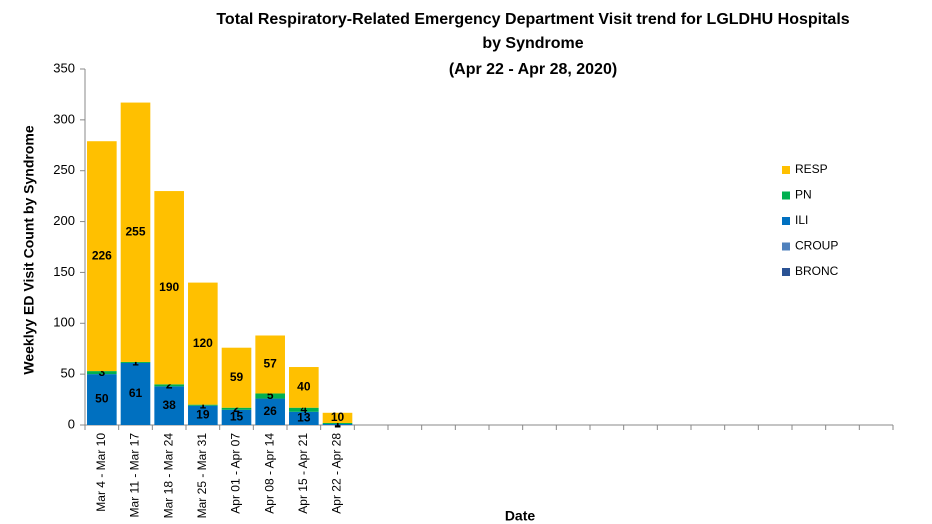  I want to click on legend-label: CROUP, so click(816, 246).